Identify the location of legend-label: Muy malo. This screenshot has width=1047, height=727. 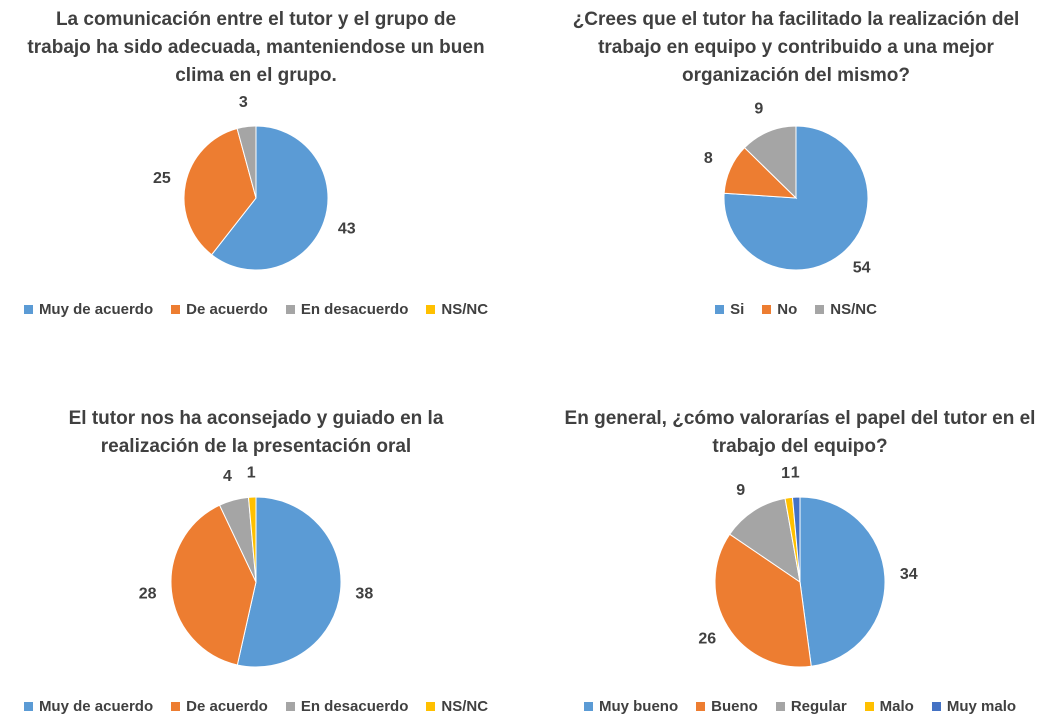
(981, 706).